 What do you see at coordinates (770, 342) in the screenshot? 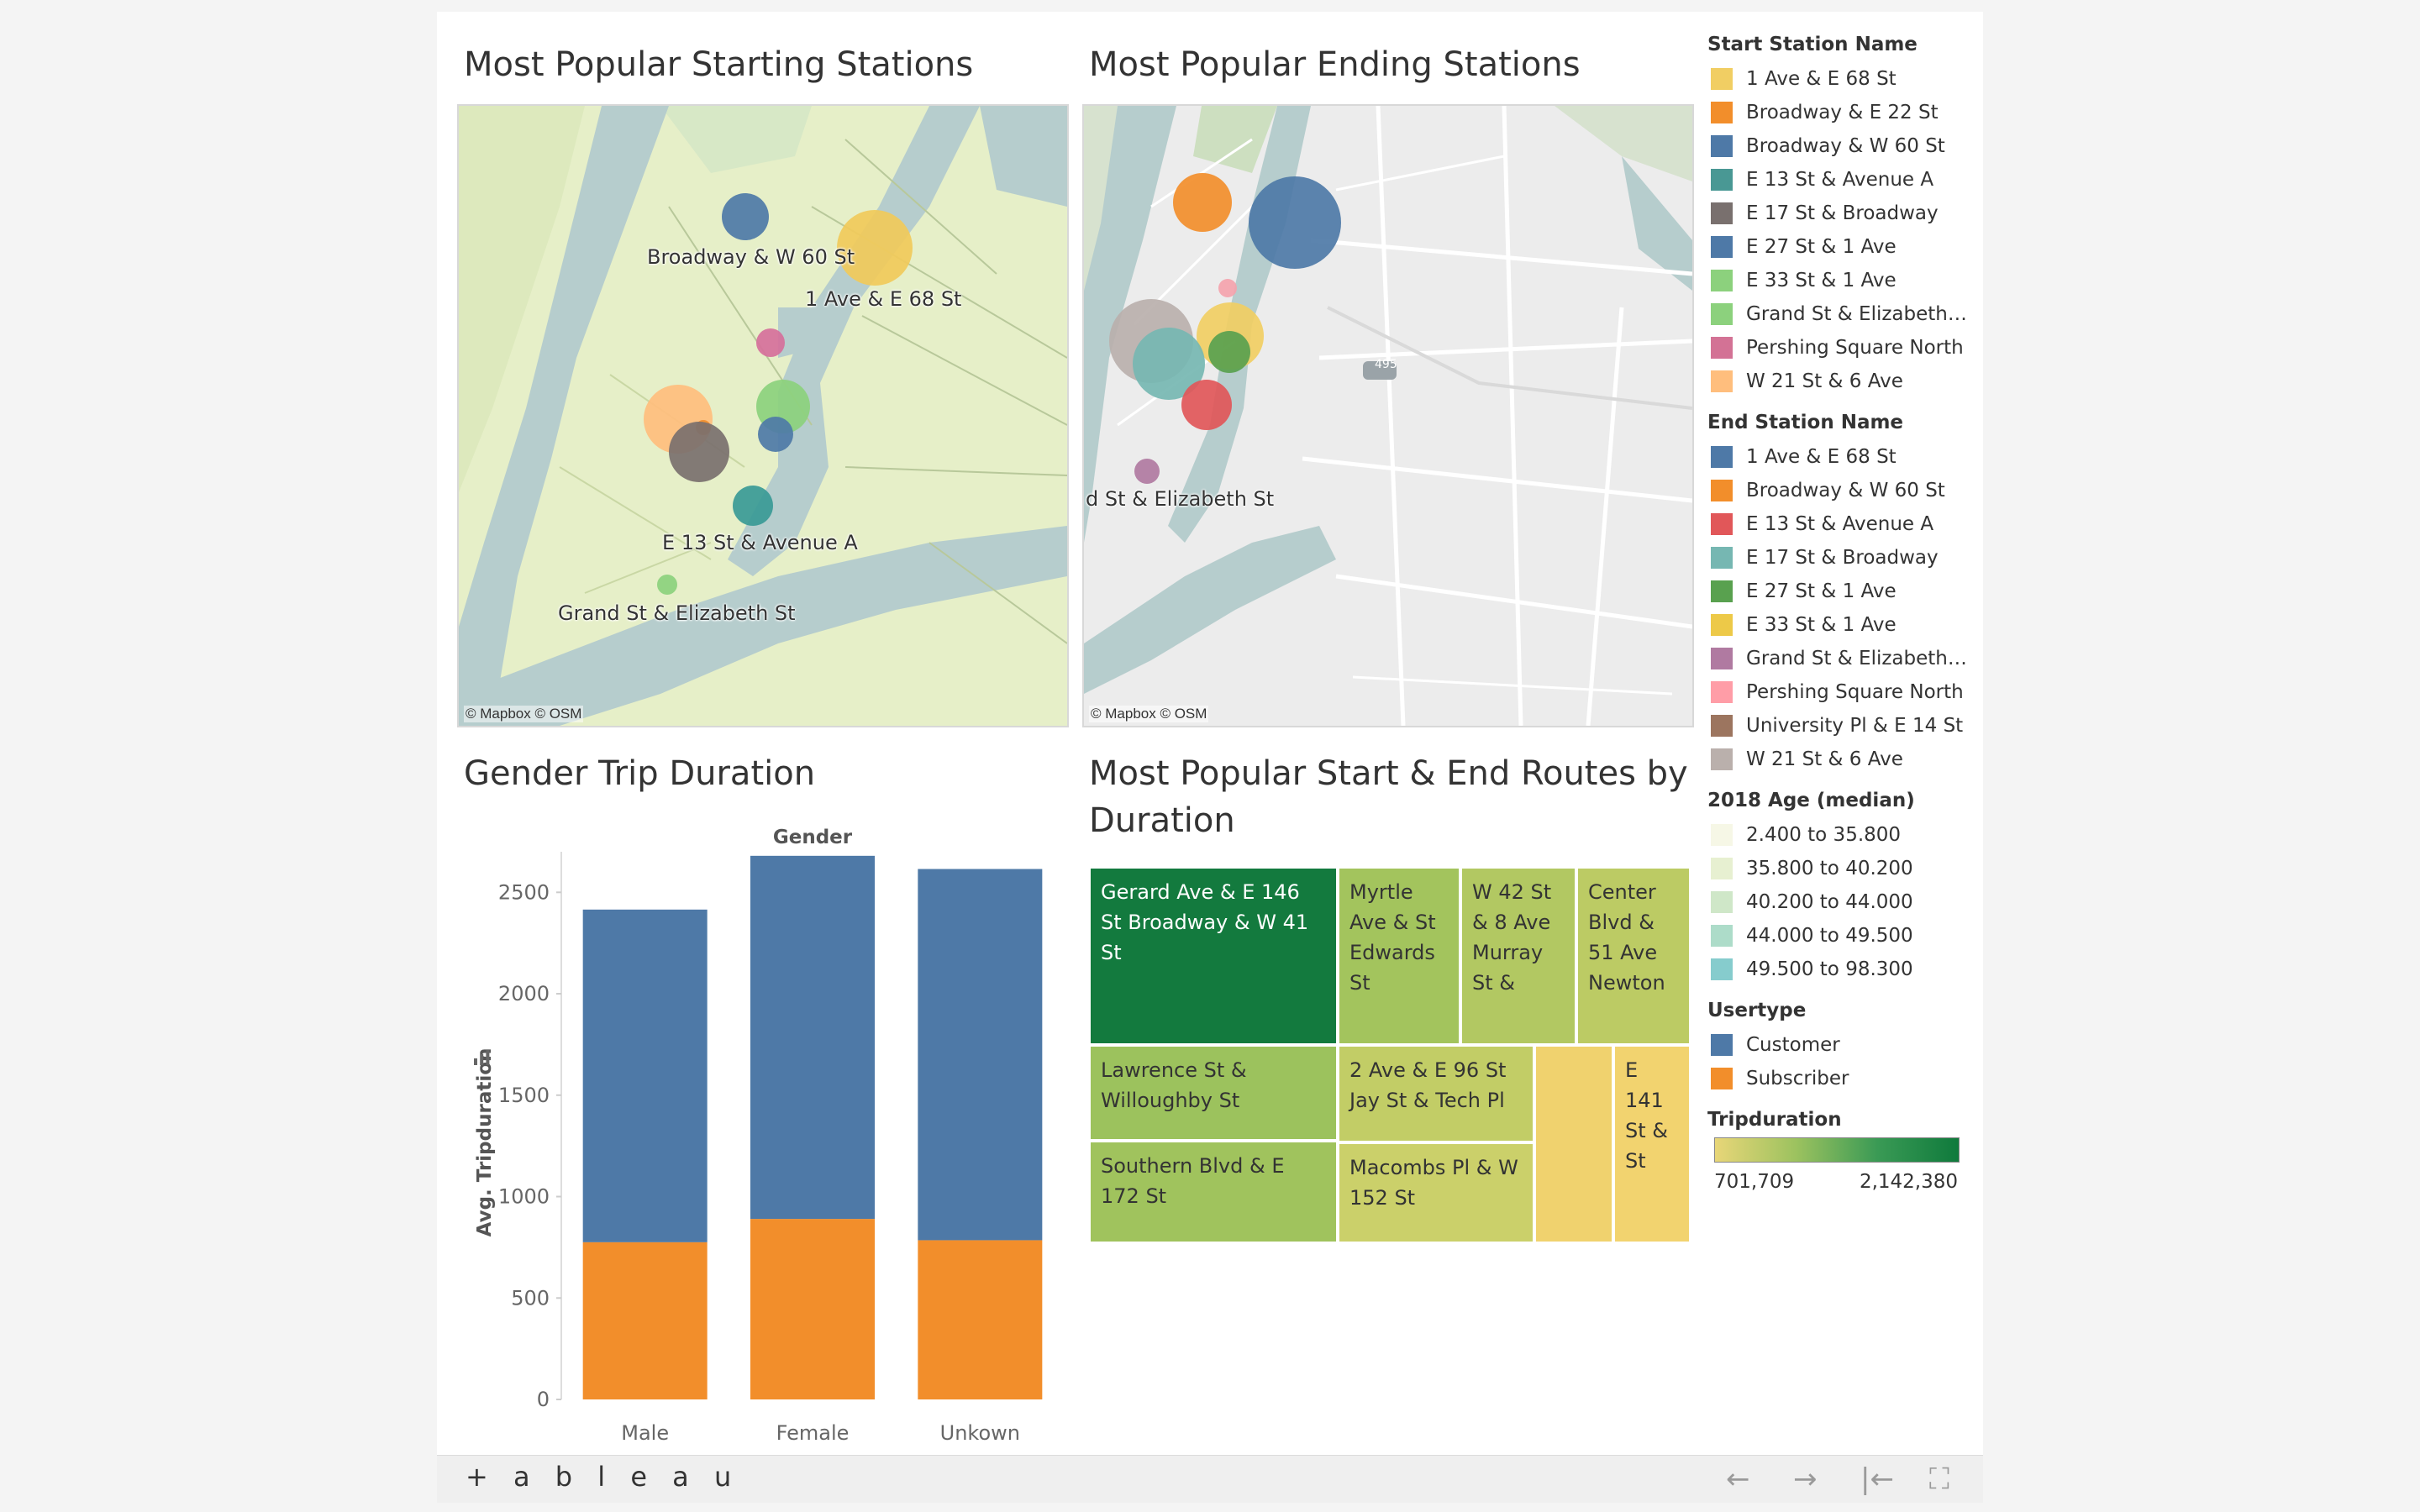
I see `start-bubble-pershing-square` at bounding box center [770, 342].